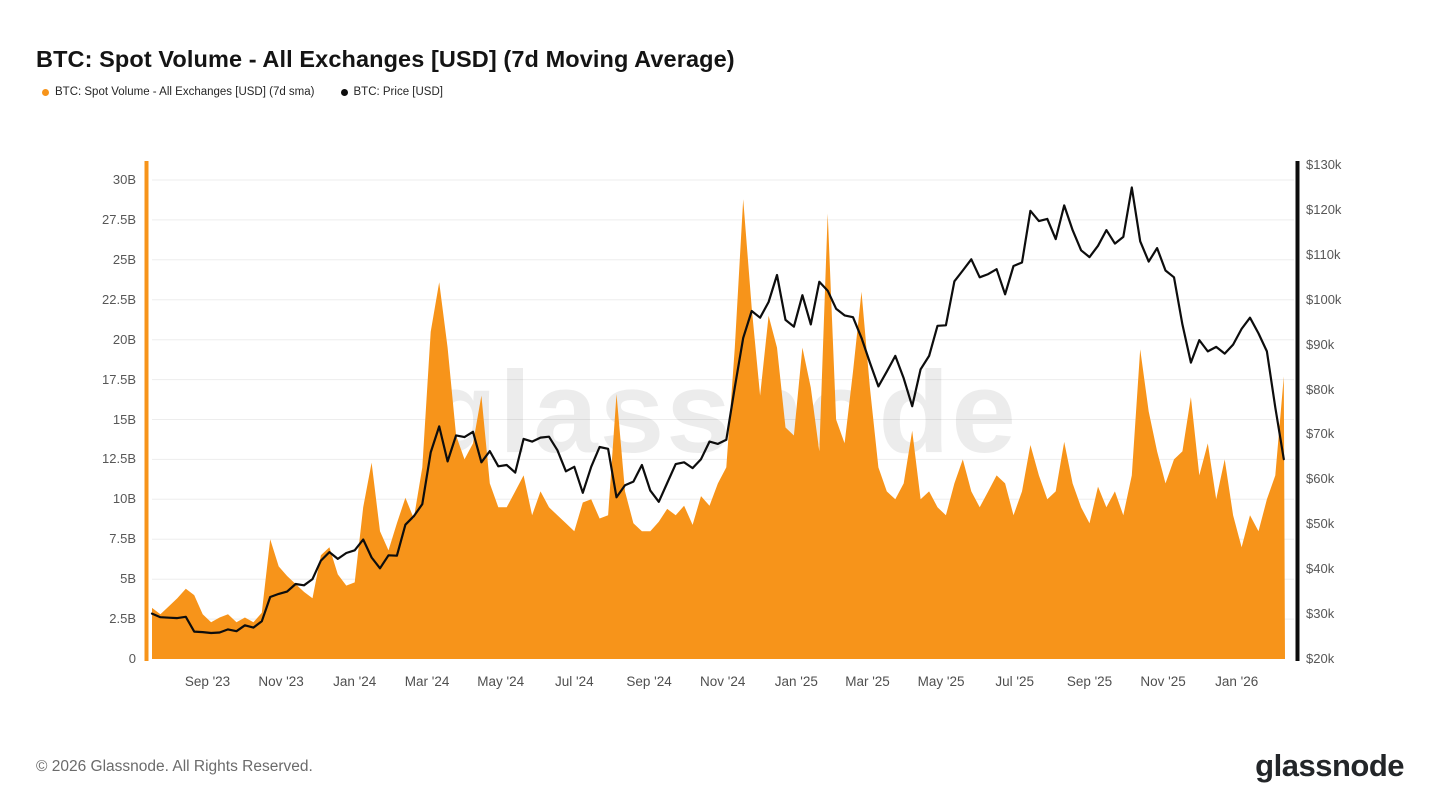 This screenshot has width=1440, height=810. I want to click on glassnode-logo: glassnode, so click(1329, 765).